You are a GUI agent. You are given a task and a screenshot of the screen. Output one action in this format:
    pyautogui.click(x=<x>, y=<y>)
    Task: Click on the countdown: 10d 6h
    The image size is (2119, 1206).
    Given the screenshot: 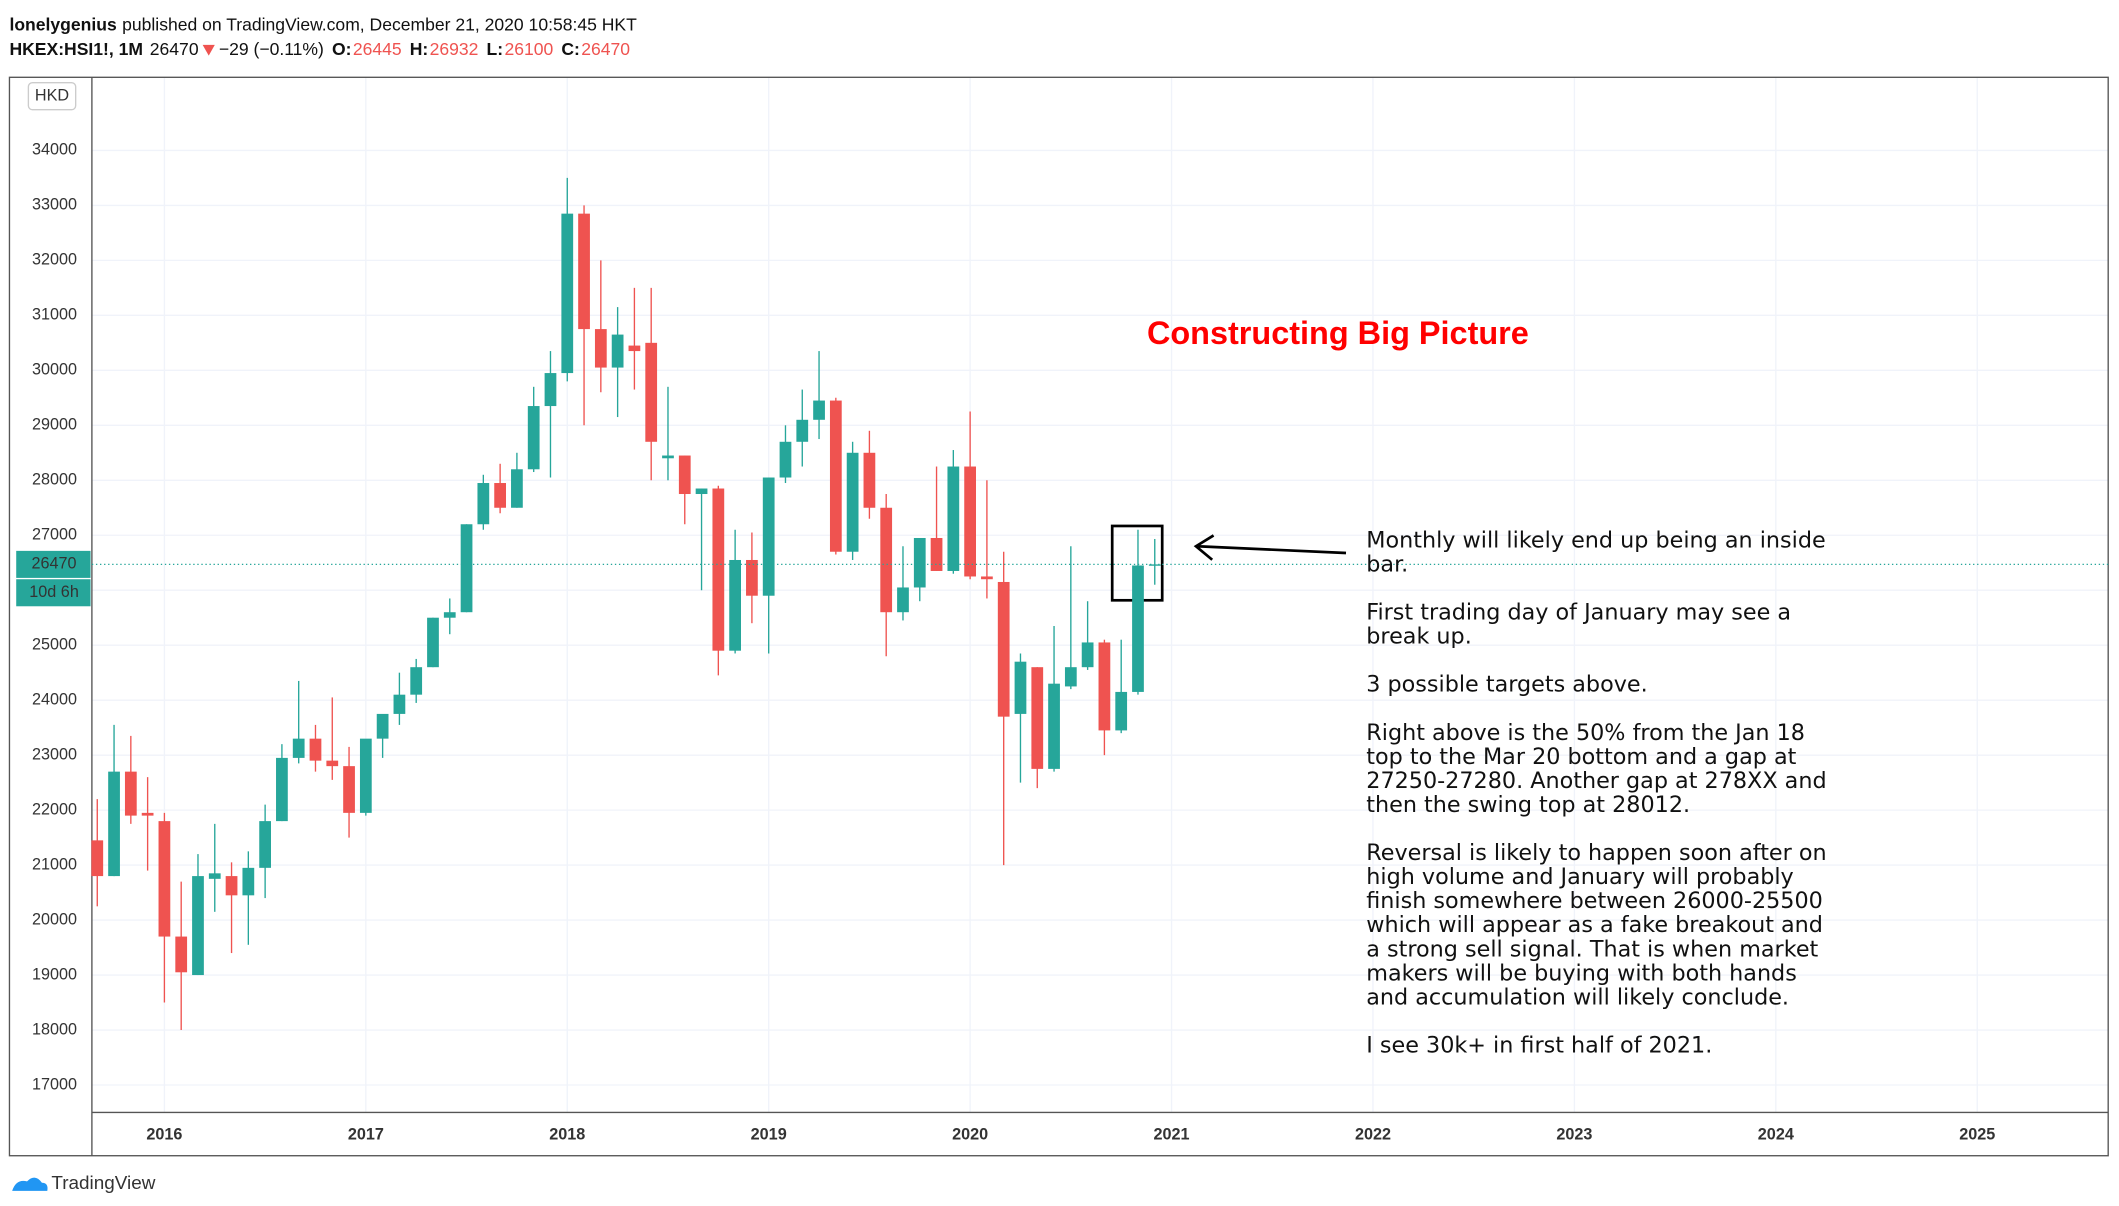 What is the action you would take?
    pyautogui.click(x=54, y=592)
    